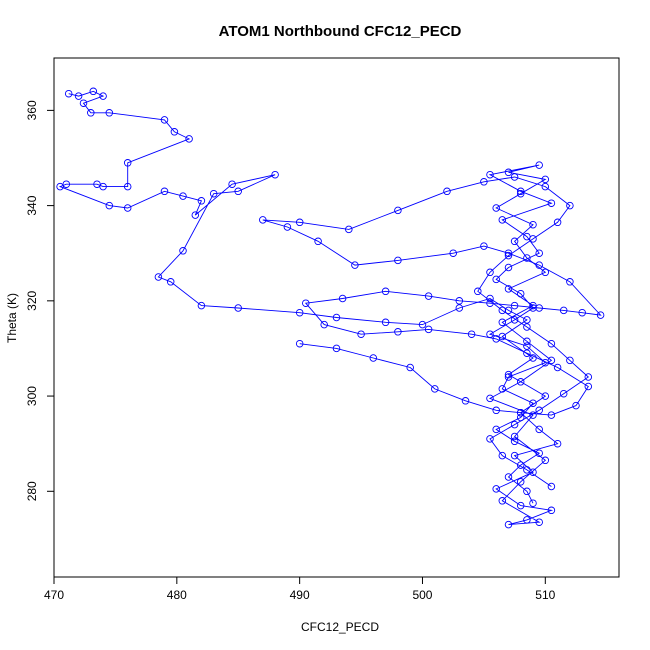 The width and height of the screenshot is (650, 650). What do you see at coordinates (545, 595) in the screenshot?
I see `x-tick-label: 510` at bounding box center [545, 595].